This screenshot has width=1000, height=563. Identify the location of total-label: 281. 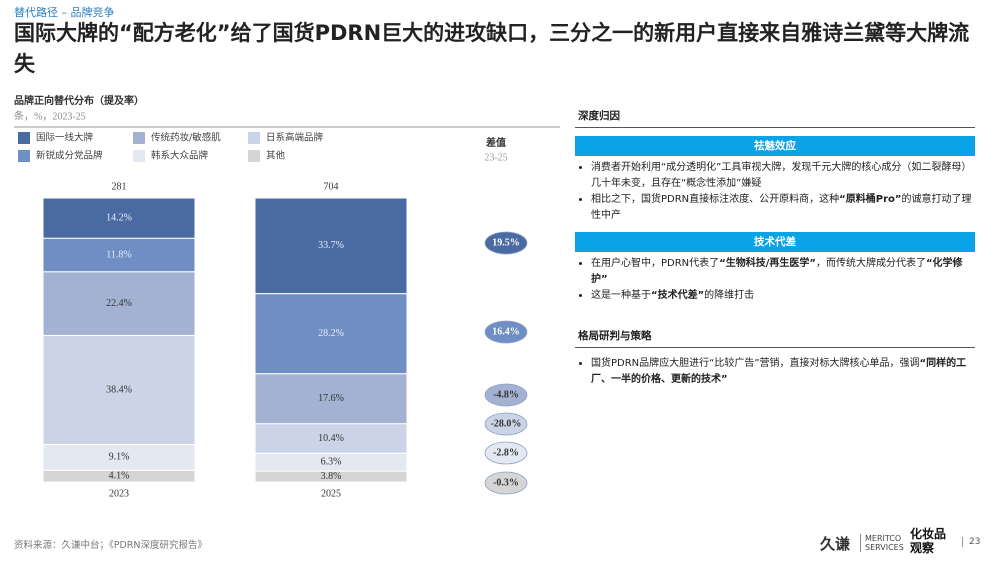
(119, 186).